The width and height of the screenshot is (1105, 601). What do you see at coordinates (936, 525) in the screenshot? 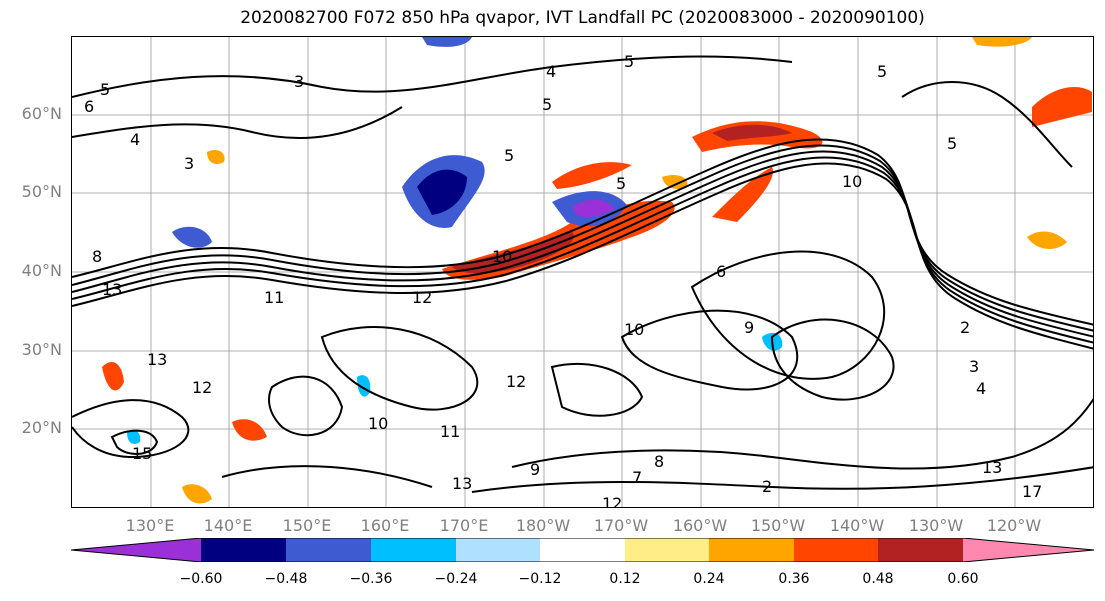
I see `lon-label: 130°W` at bounding box center [936, 525].